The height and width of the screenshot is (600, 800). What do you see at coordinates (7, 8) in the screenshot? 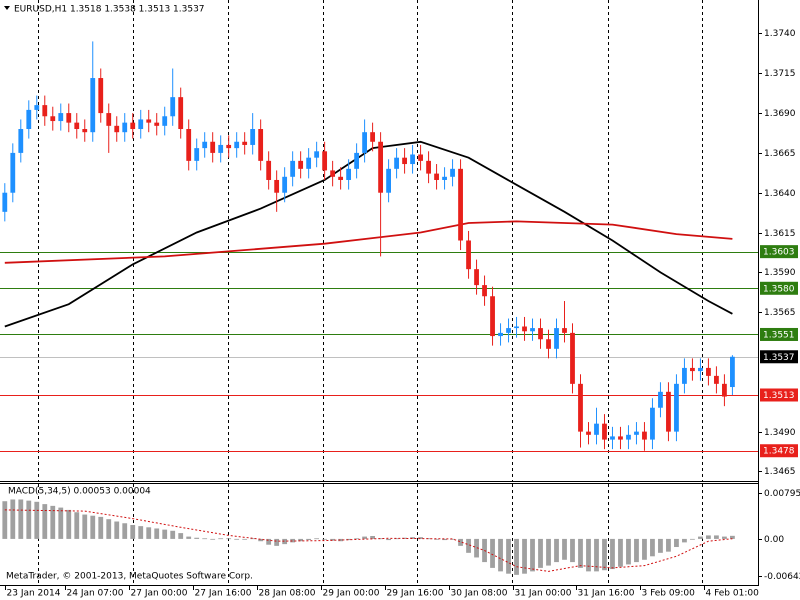
I see `menu-arrow` at bounding box center [7, 8].